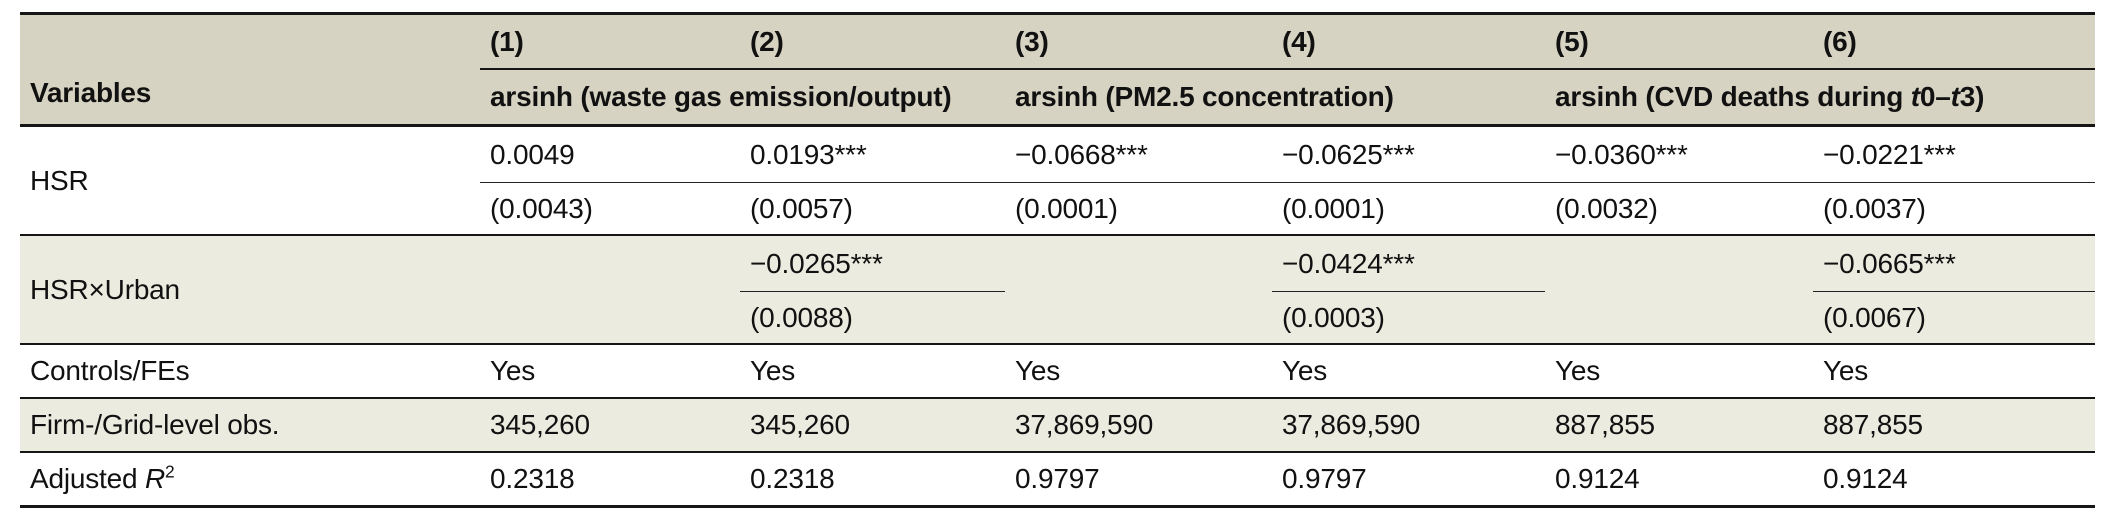  I want to click on obs-c1: 345,260, so click(610, 425).